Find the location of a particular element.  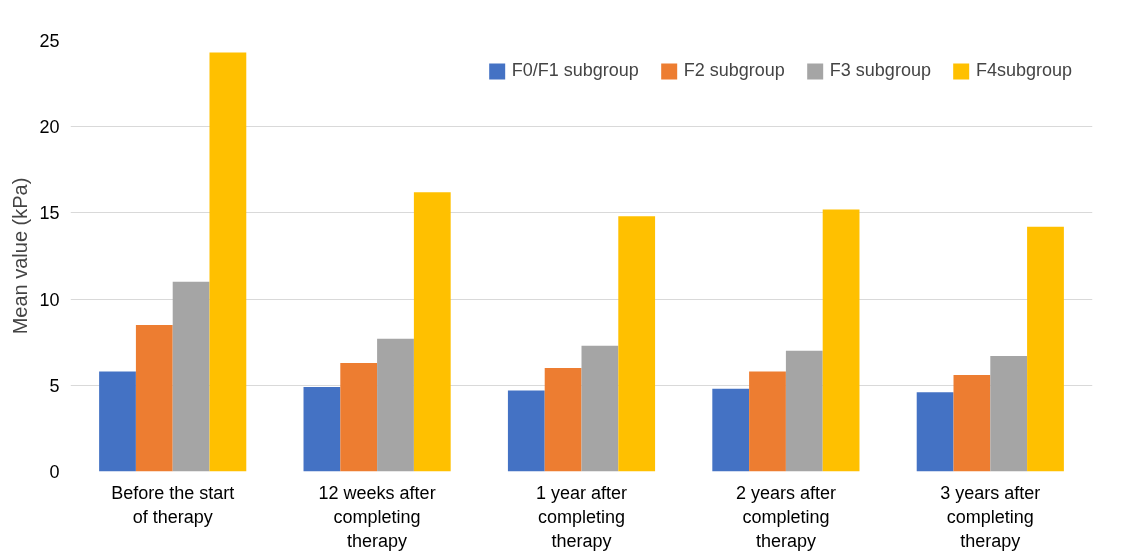

legend-label: F3 subgroup is located at coordinates (880, 70).